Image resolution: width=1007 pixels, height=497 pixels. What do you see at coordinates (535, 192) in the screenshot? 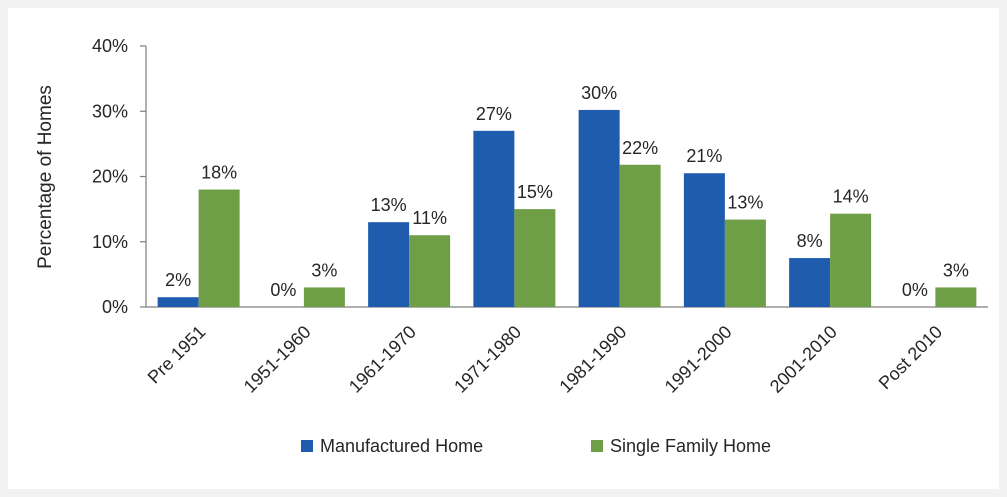
I see `single-family-home-value-label: 15%` at bounding box center [535, 192].